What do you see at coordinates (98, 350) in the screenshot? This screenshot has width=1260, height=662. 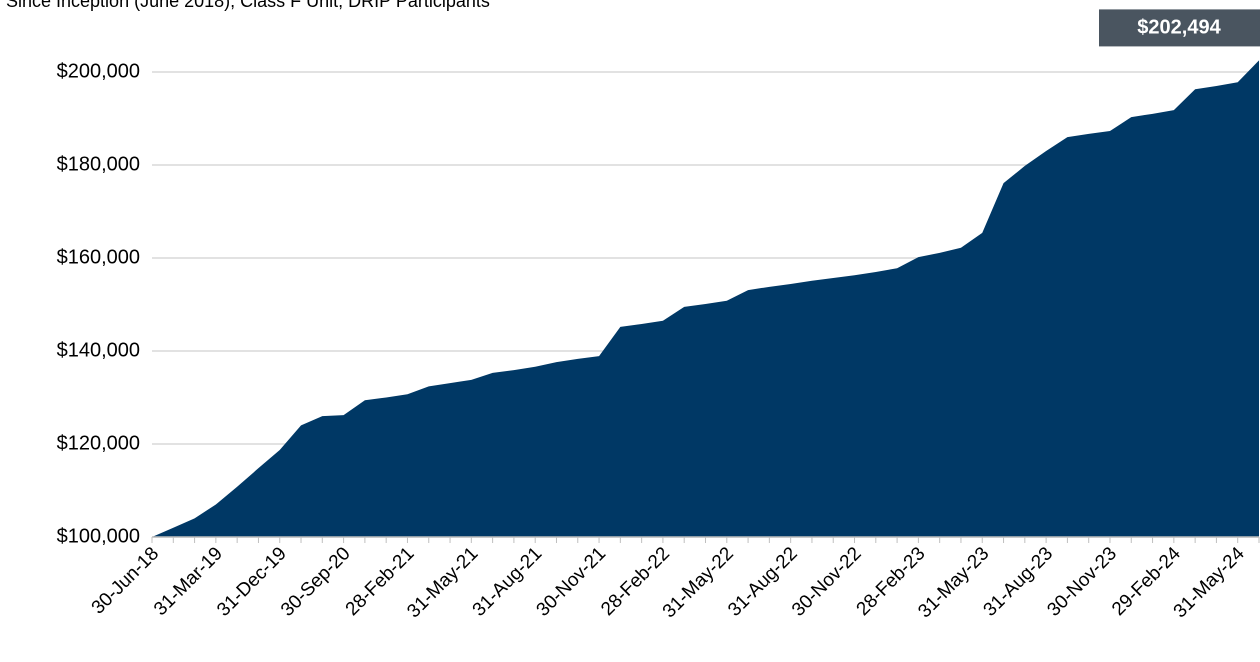 I see `y-tick-label: $140,000` at bounding box center [98, 350].